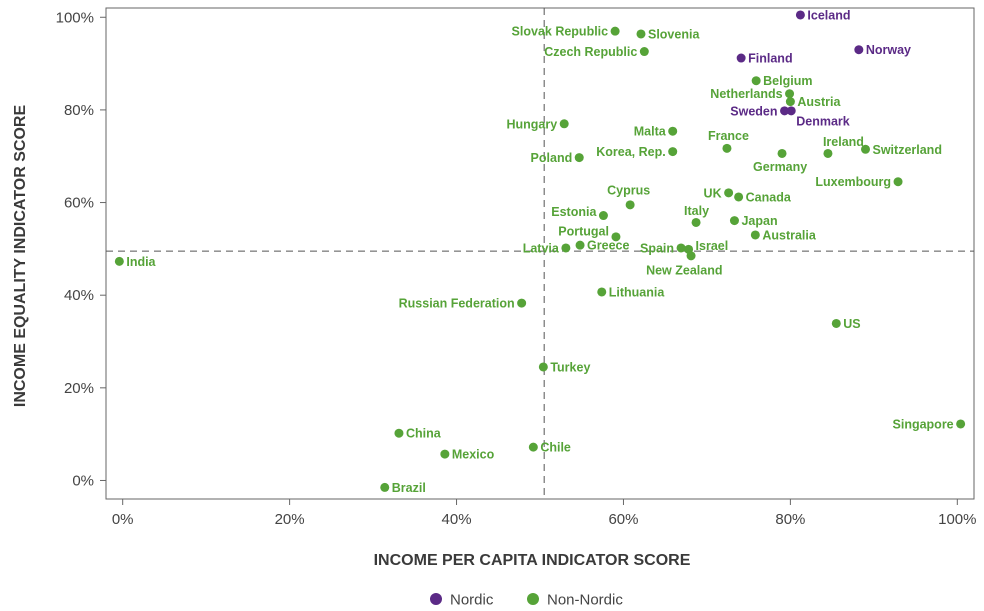  What do you see at coordinates (615, 31) in the screenshot?
I see `data-point-slovak-republic` at bounding box center [615, 31].